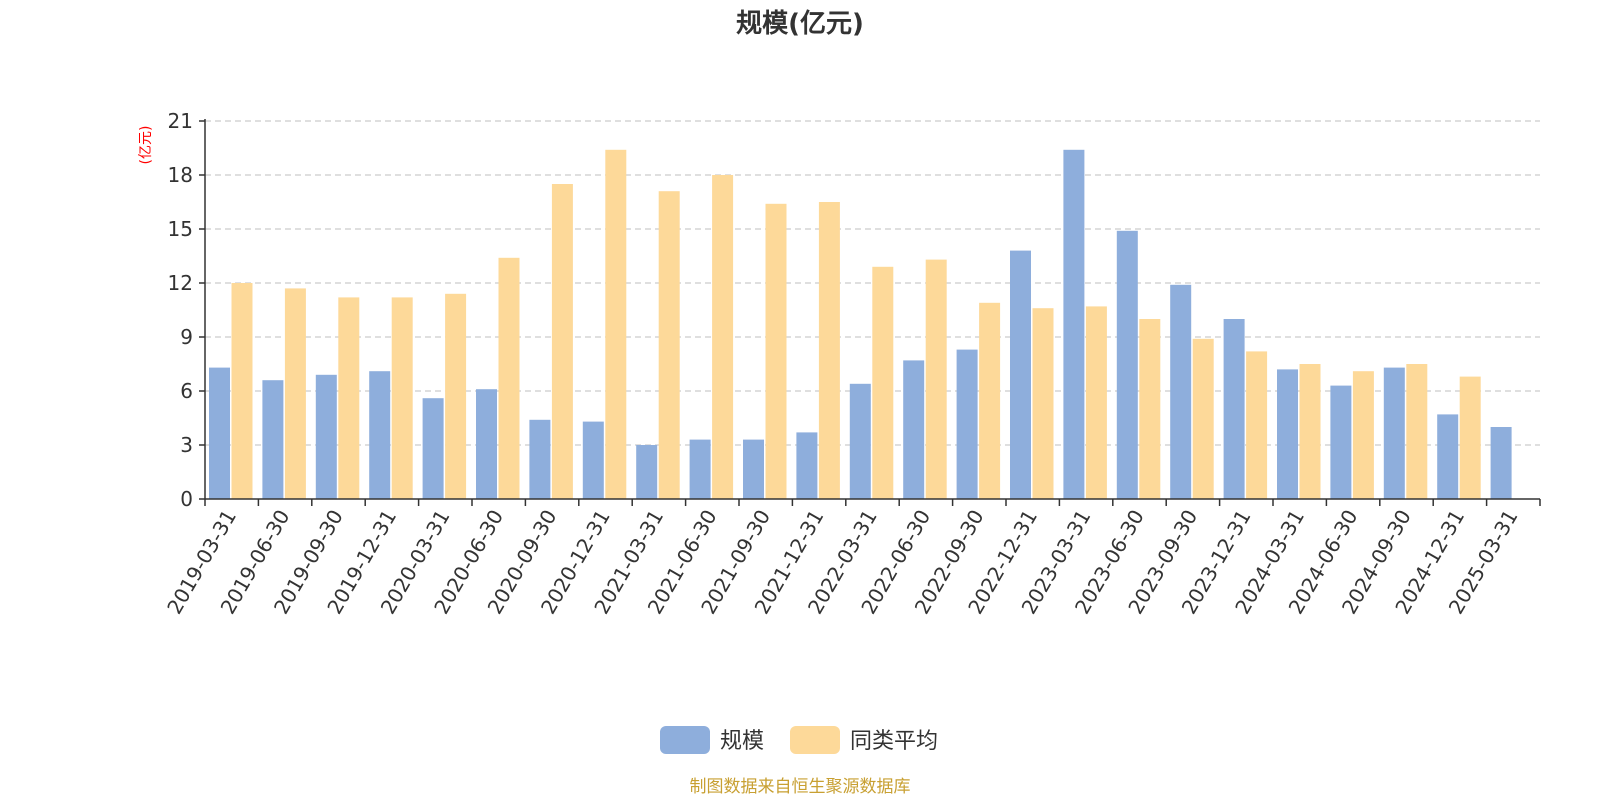  Describe the element at coordinates (180, 283) in the screenshot. I see `y-tick-label: 12` at that location.